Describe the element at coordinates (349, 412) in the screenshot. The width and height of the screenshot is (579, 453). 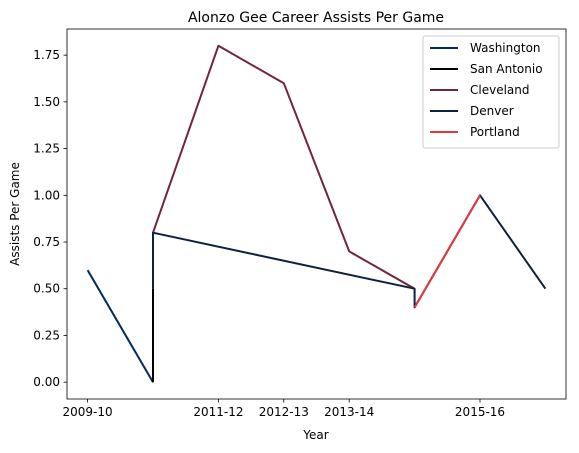
I see `x-tick-label: 2013-14` at that location.